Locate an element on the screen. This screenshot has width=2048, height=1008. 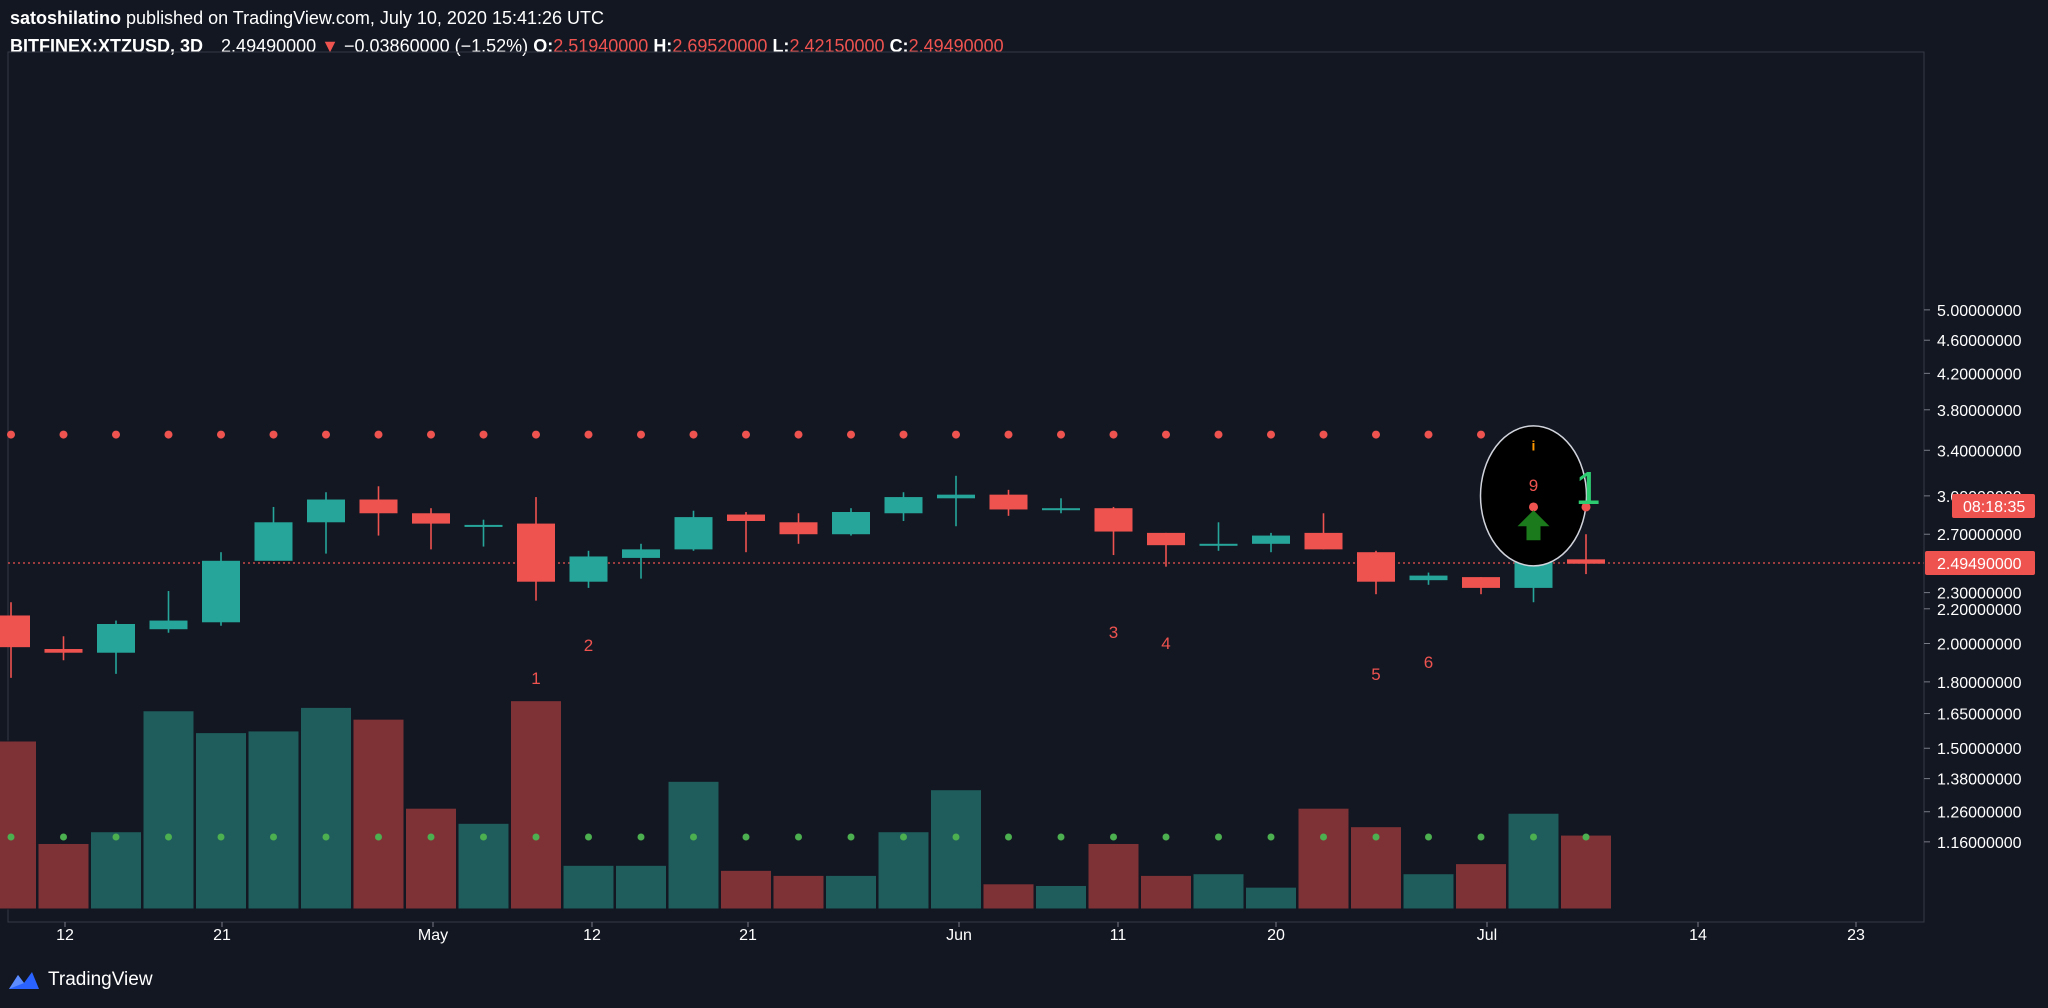
countdown-badge is located at coordinates (1993, 506).